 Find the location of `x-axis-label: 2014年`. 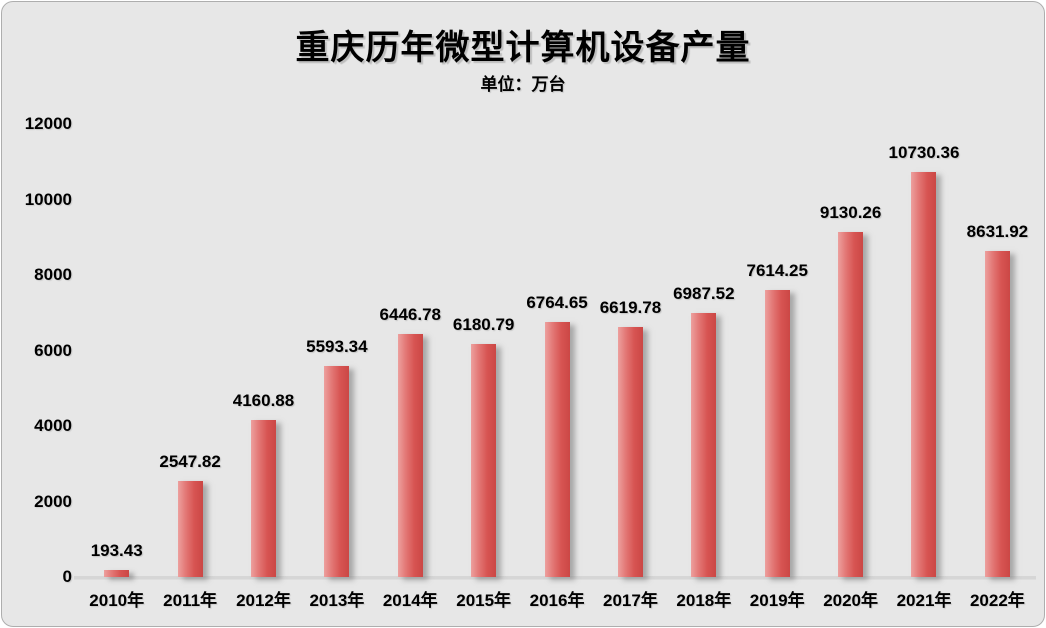

x-axis-label: 2014年 is located at coordinates (410, 600).